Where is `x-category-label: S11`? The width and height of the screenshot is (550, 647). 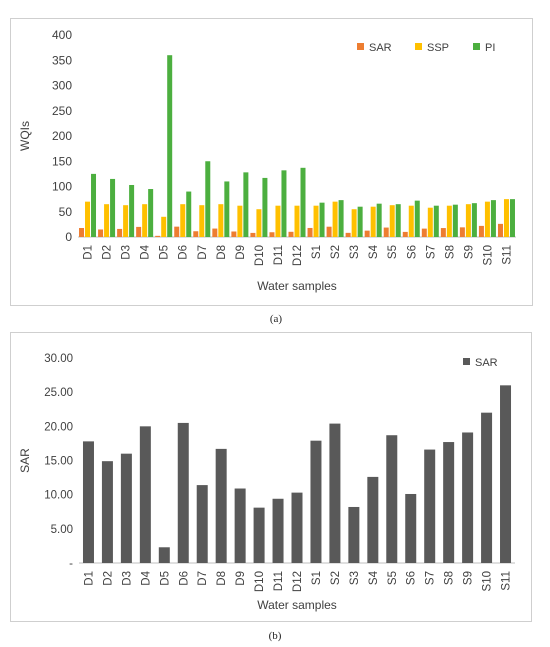
x-category-label: S11 is located at coordinates (507, 255).